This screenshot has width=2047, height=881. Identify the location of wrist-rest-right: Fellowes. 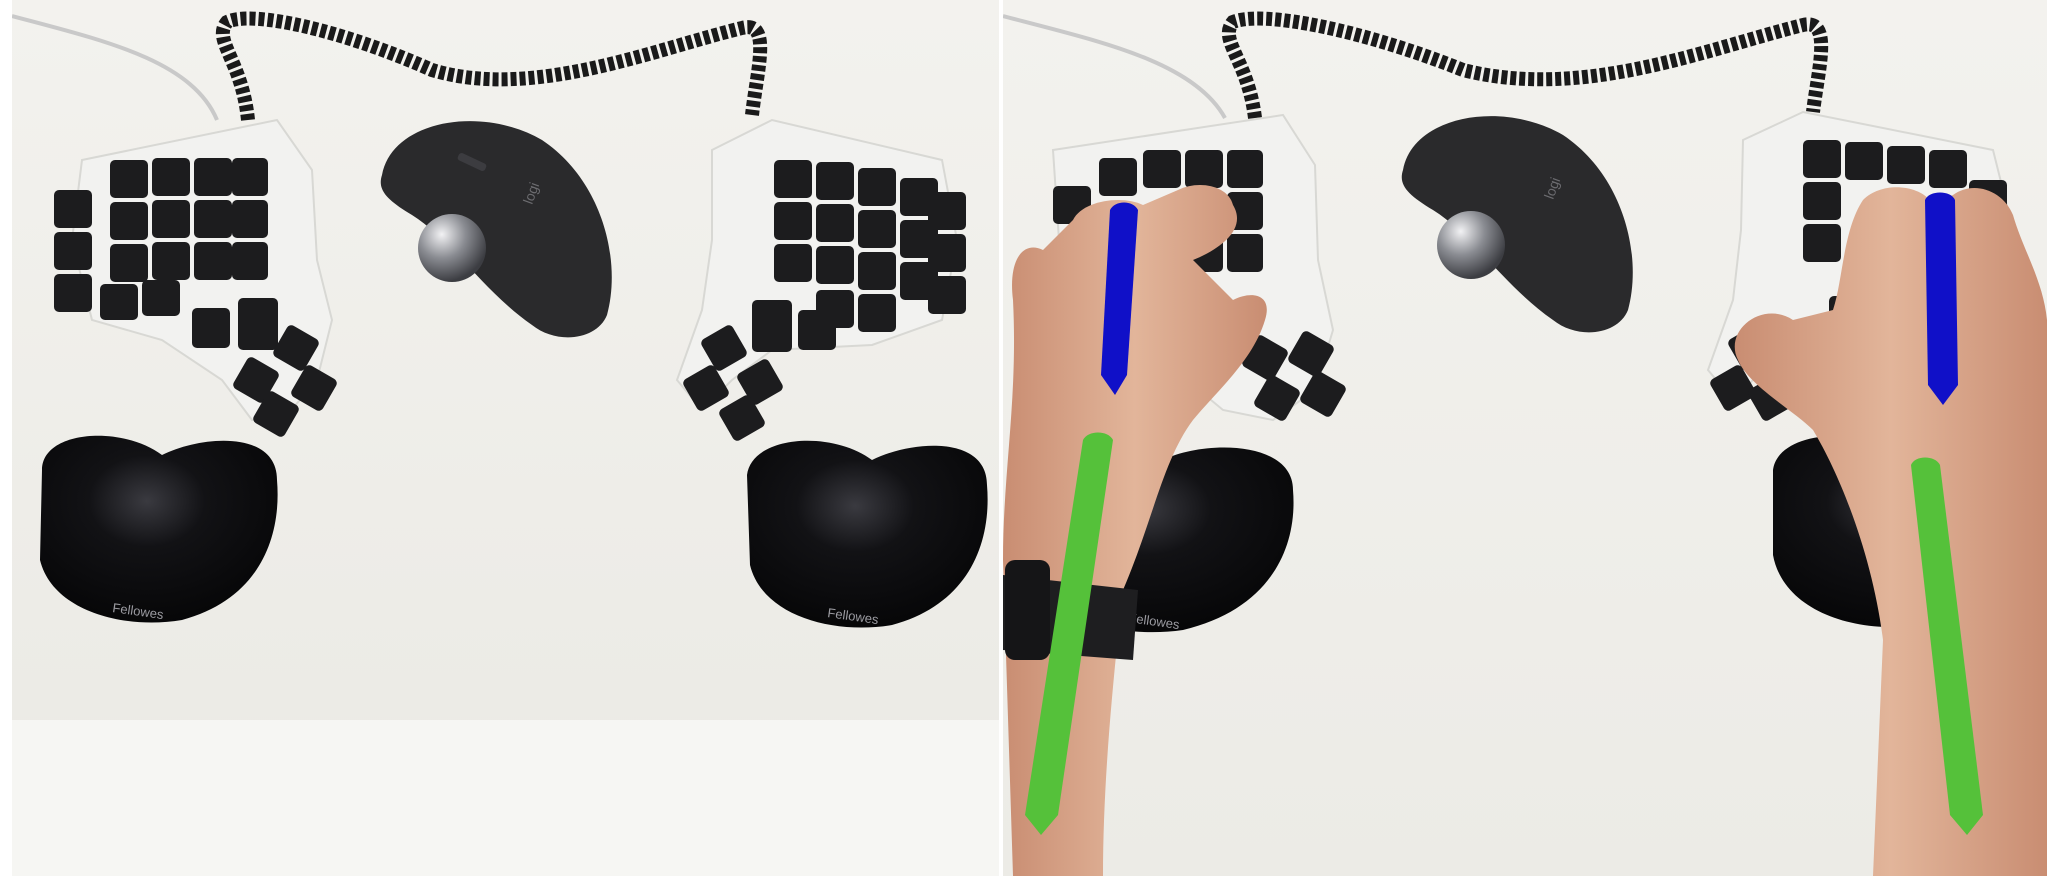
(867, 534).